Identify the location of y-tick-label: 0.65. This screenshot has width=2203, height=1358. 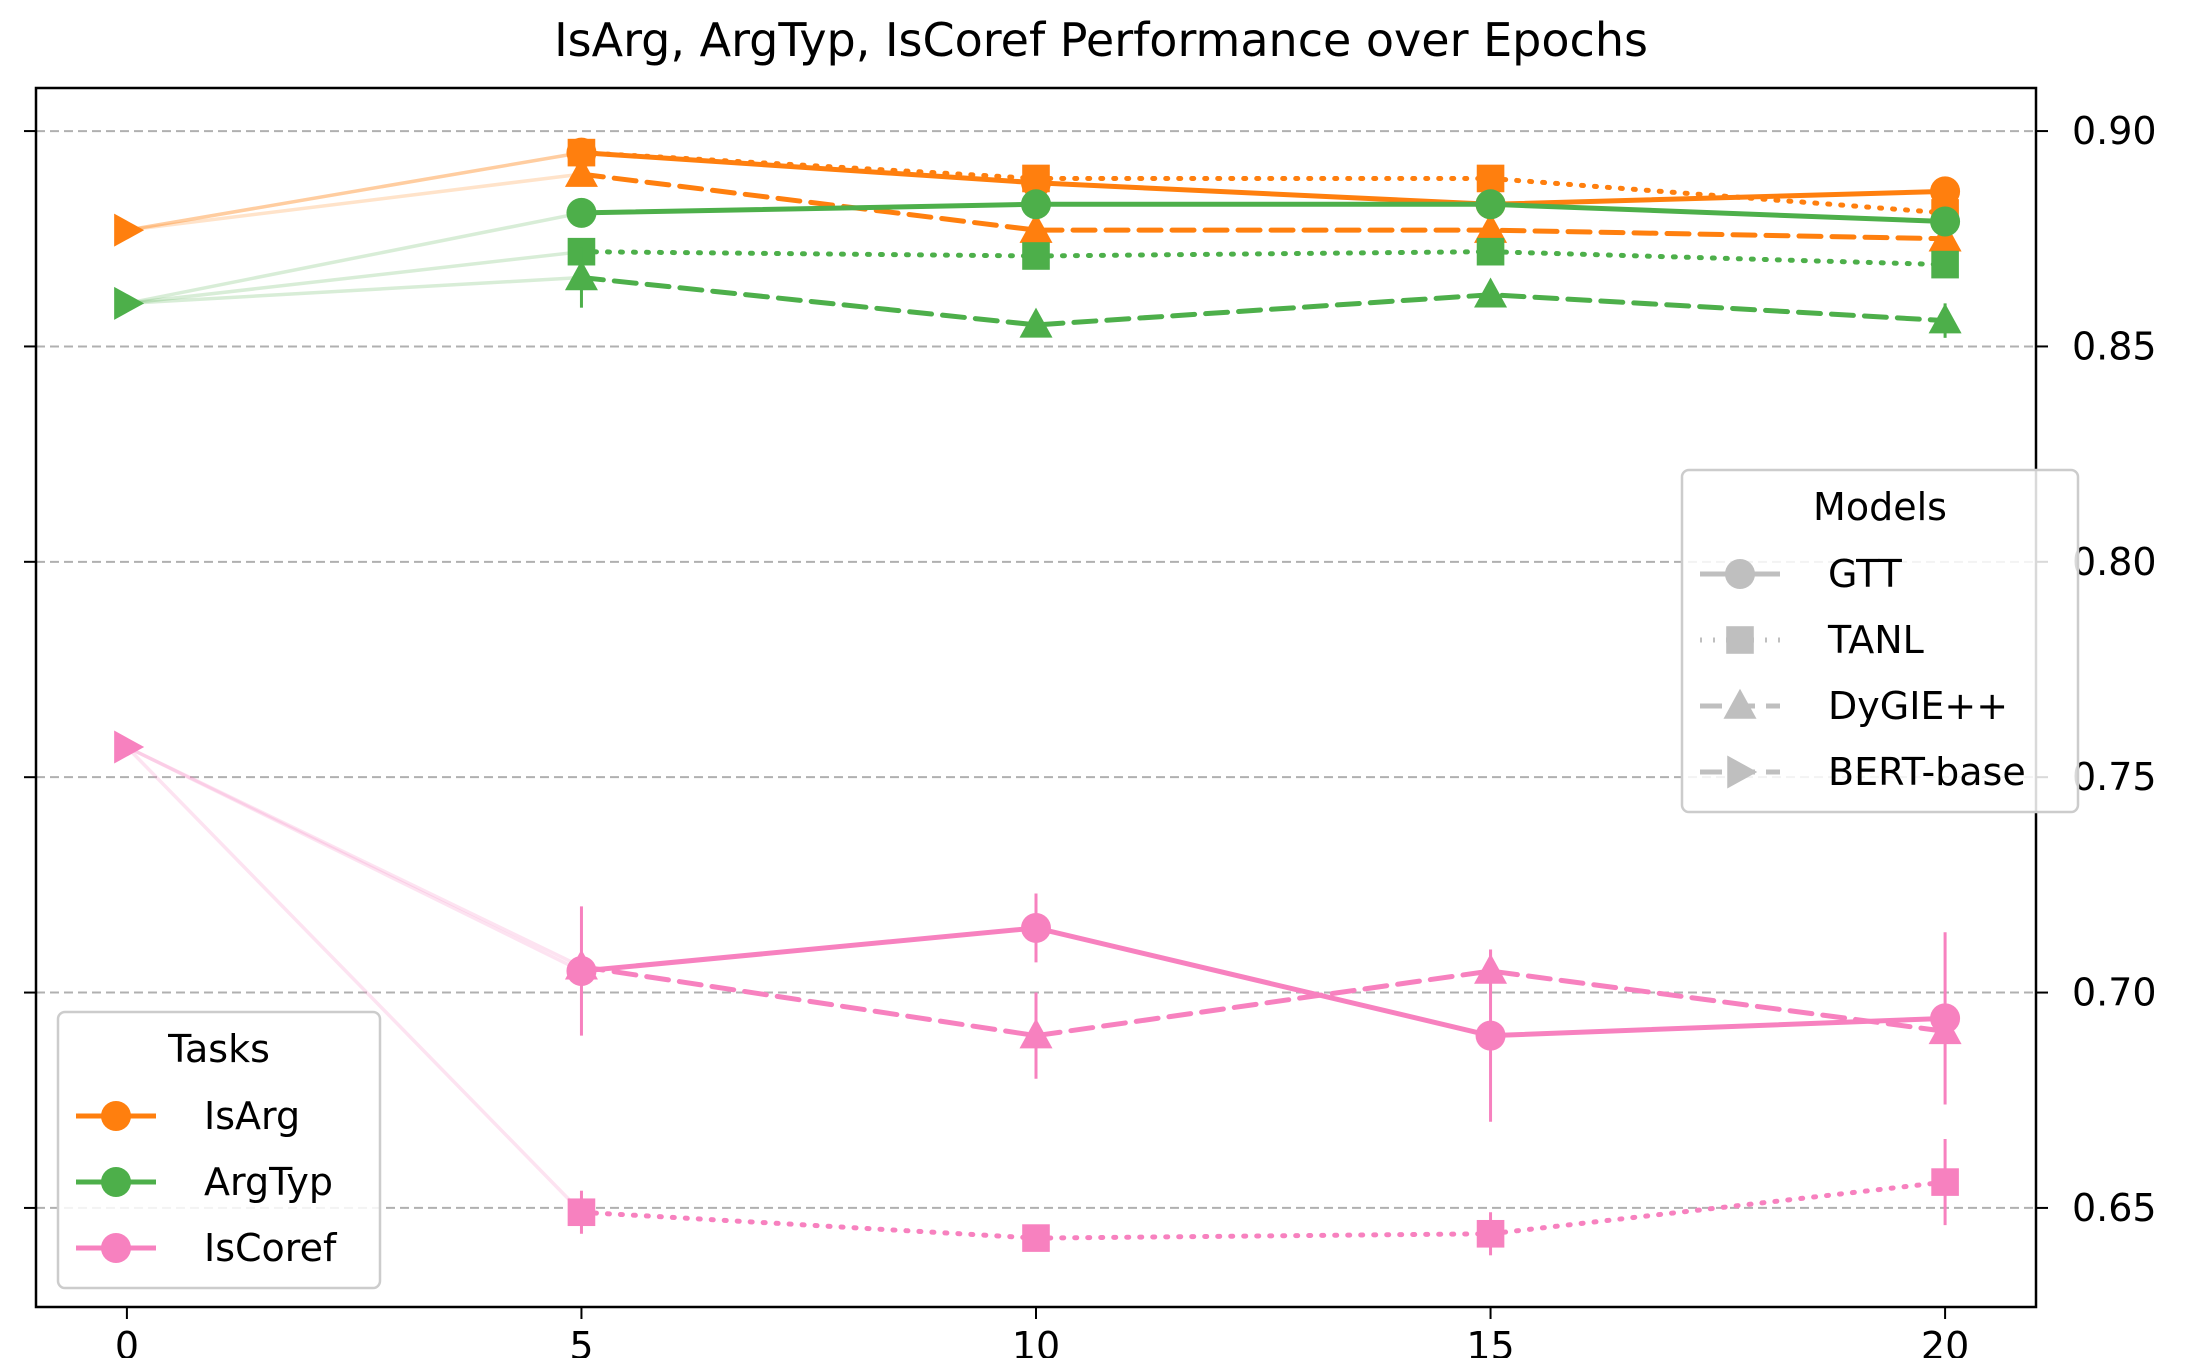
(2114, 1208).